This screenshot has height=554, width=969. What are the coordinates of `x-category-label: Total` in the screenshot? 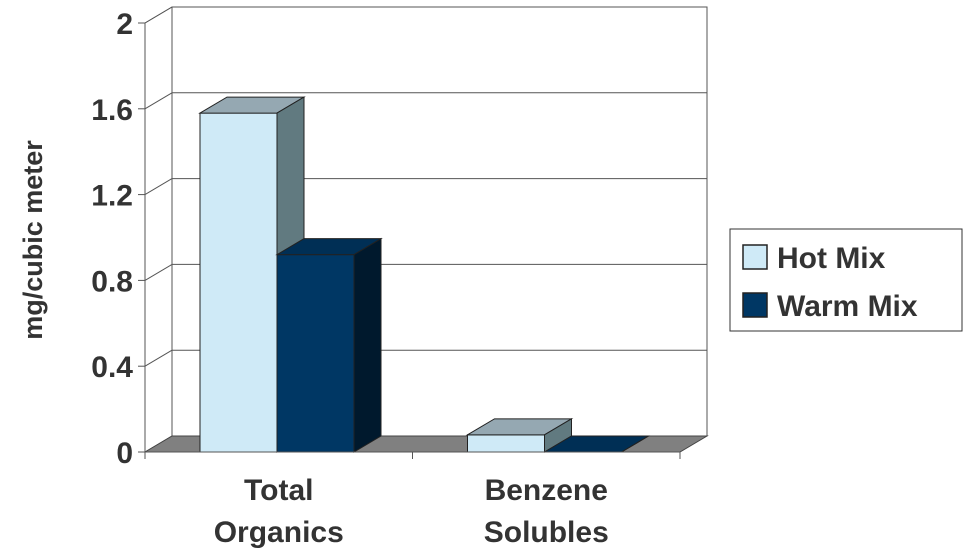 It's located at (278, 490).